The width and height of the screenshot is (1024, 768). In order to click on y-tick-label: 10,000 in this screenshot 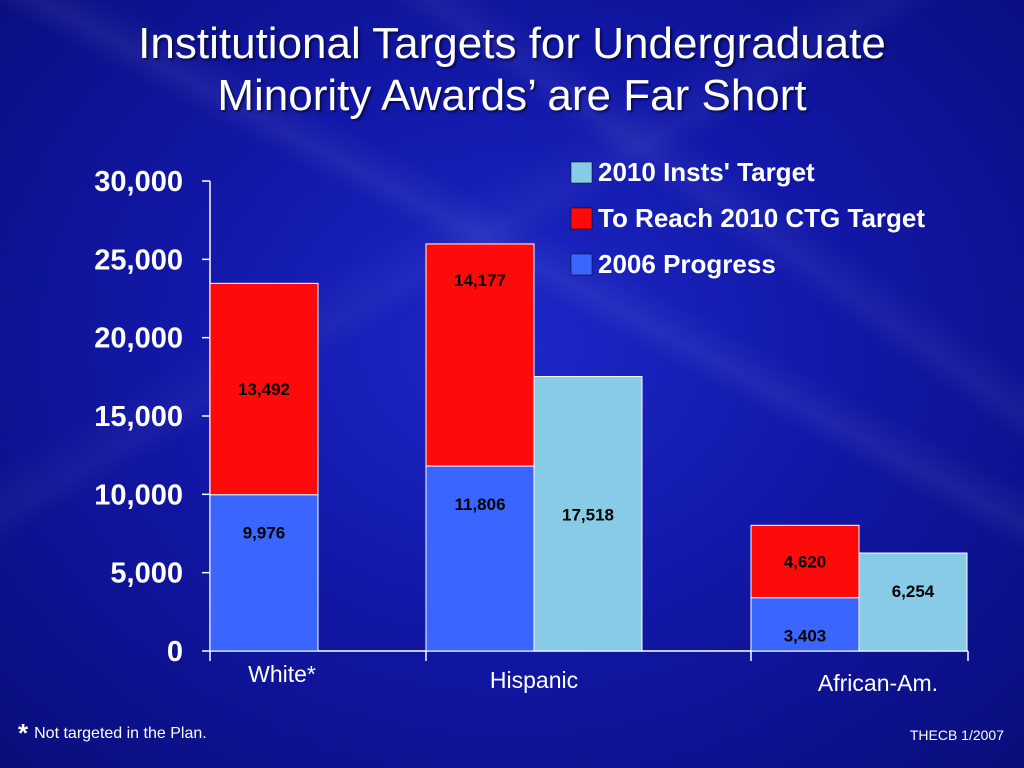, I will do `click(138, 495)`.